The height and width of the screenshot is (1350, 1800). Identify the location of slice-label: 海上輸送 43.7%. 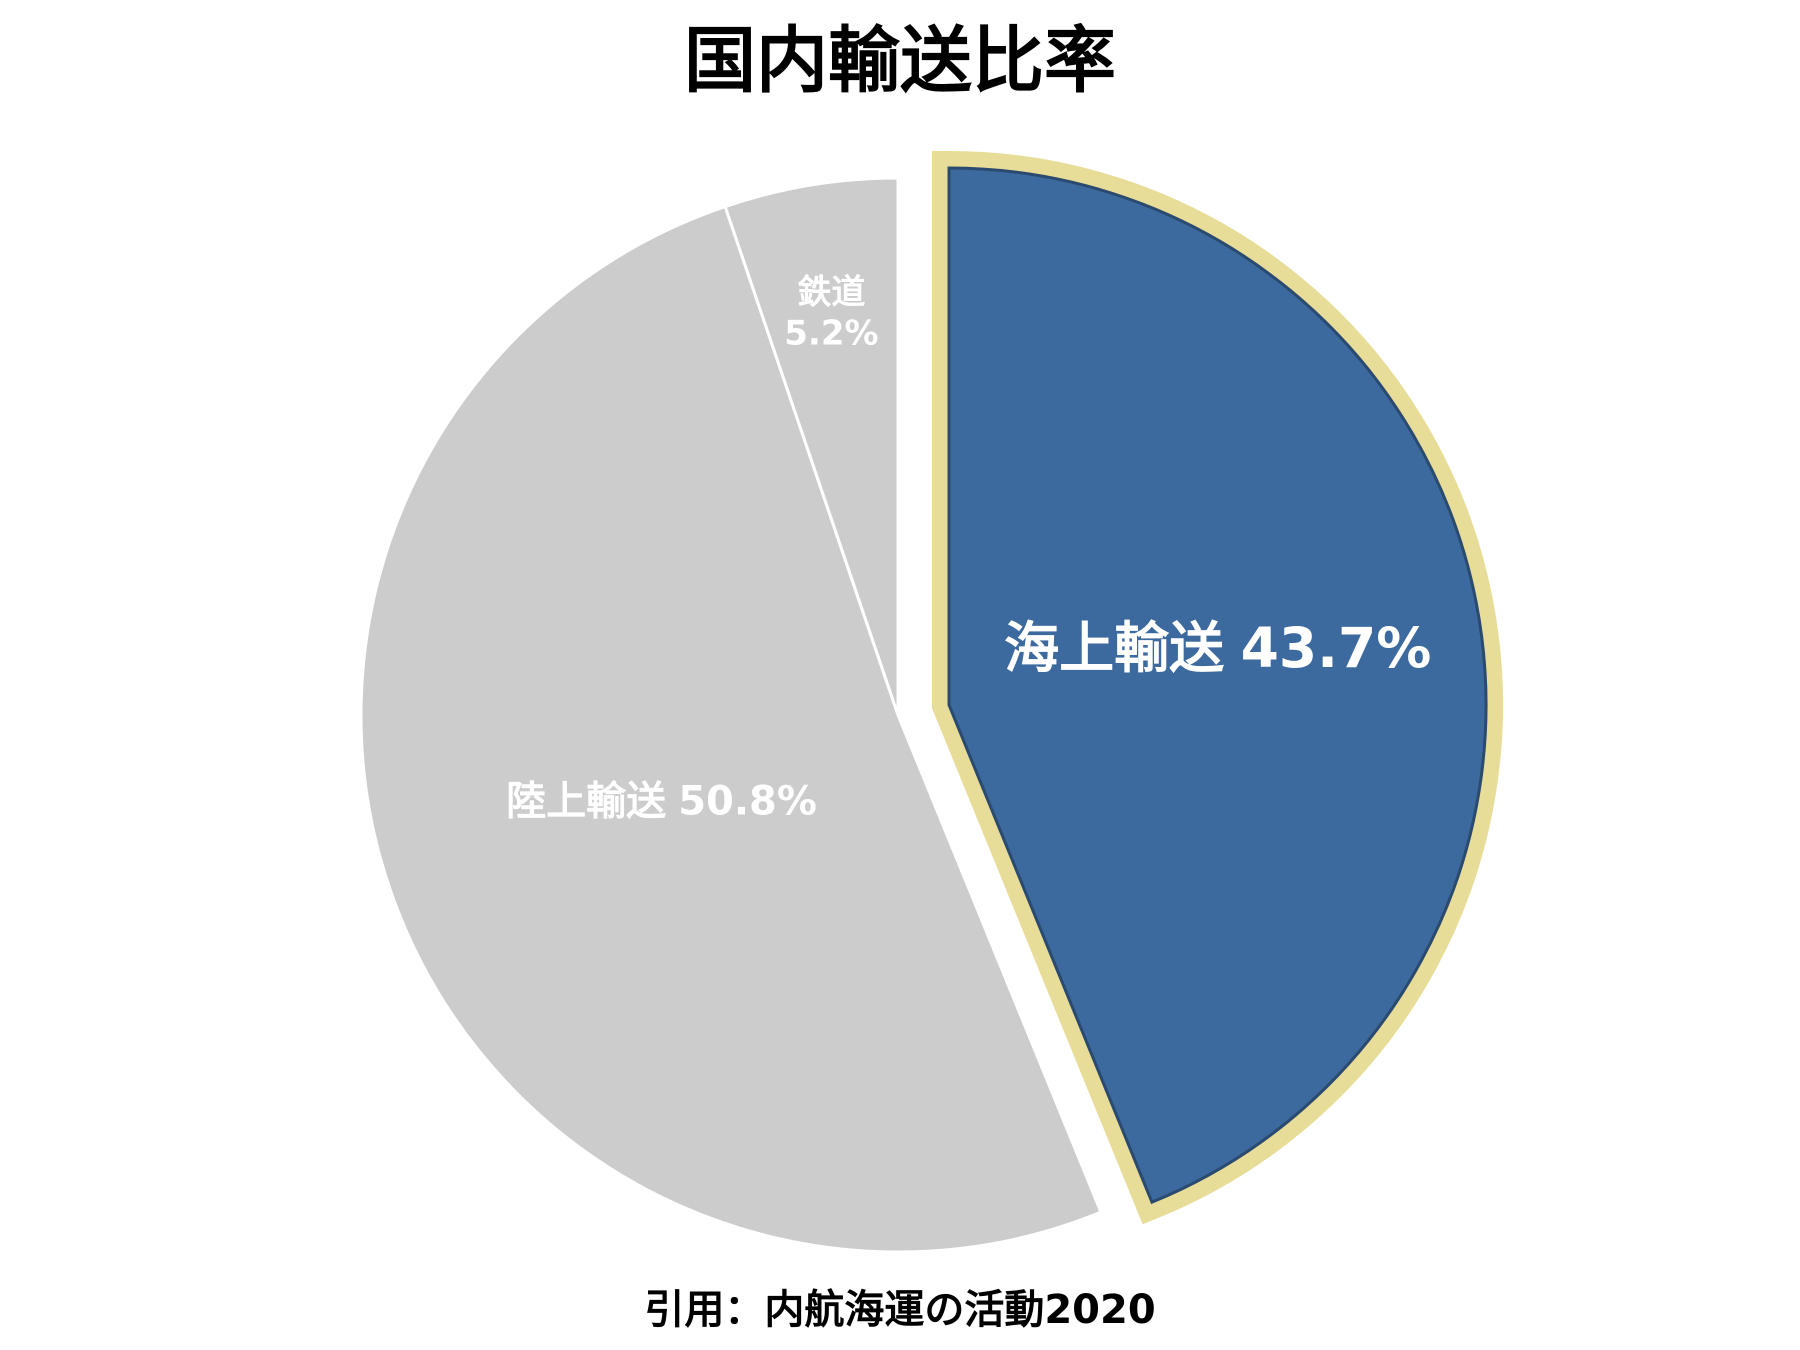
(1217, 648).